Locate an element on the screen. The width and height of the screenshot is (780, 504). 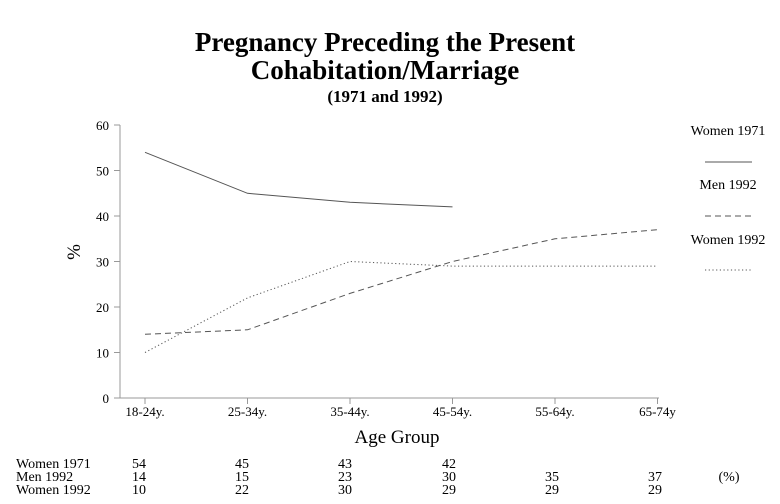
legend-label-men-1992: Men 1992 is located at coordinates (727, 185).